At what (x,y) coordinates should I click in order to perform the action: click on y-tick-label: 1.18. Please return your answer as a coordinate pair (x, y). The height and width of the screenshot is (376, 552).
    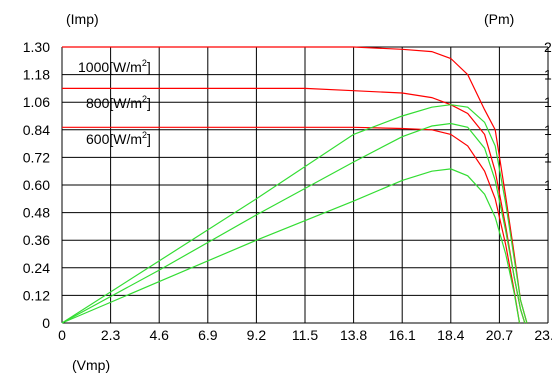
    Looking at the image, I should click on (36, 75).